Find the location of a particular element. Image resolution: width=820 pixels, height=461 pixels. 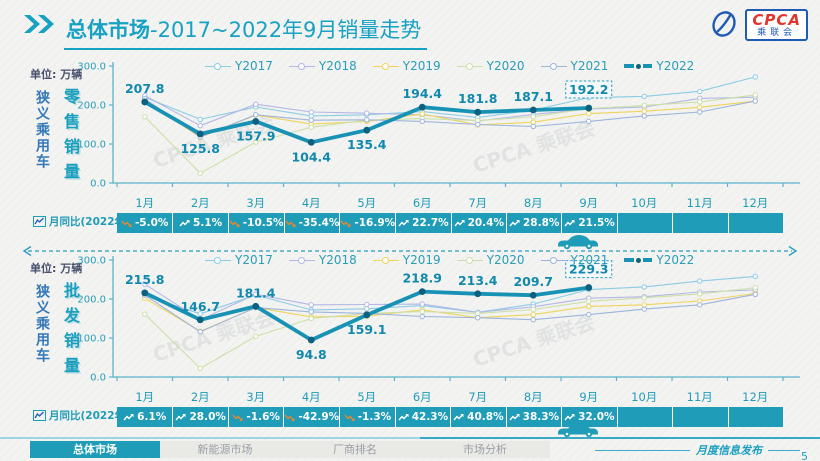

yoy-value: 5.1% is located at coordinates (208, 223).